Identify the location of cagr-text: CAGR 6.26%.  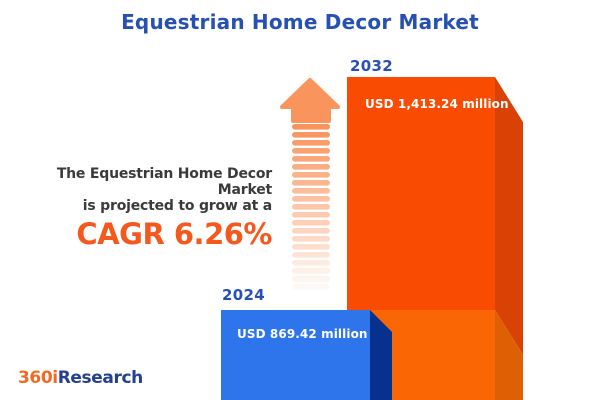
(174, 234).